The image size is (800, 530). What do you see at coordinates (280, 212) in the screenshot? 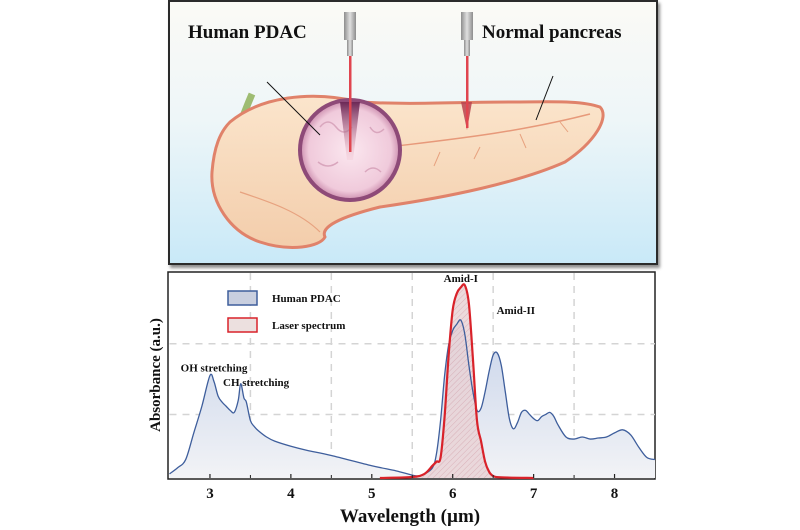
I see `vessel-lower` at bounding box center [280, 212].